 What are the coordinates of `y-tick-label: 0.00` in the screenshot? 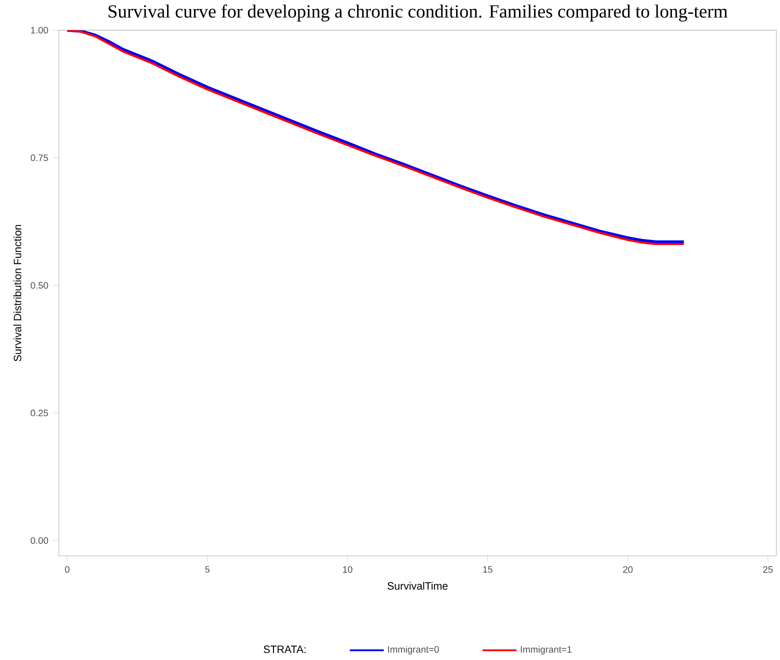 It's located at (39, 540).